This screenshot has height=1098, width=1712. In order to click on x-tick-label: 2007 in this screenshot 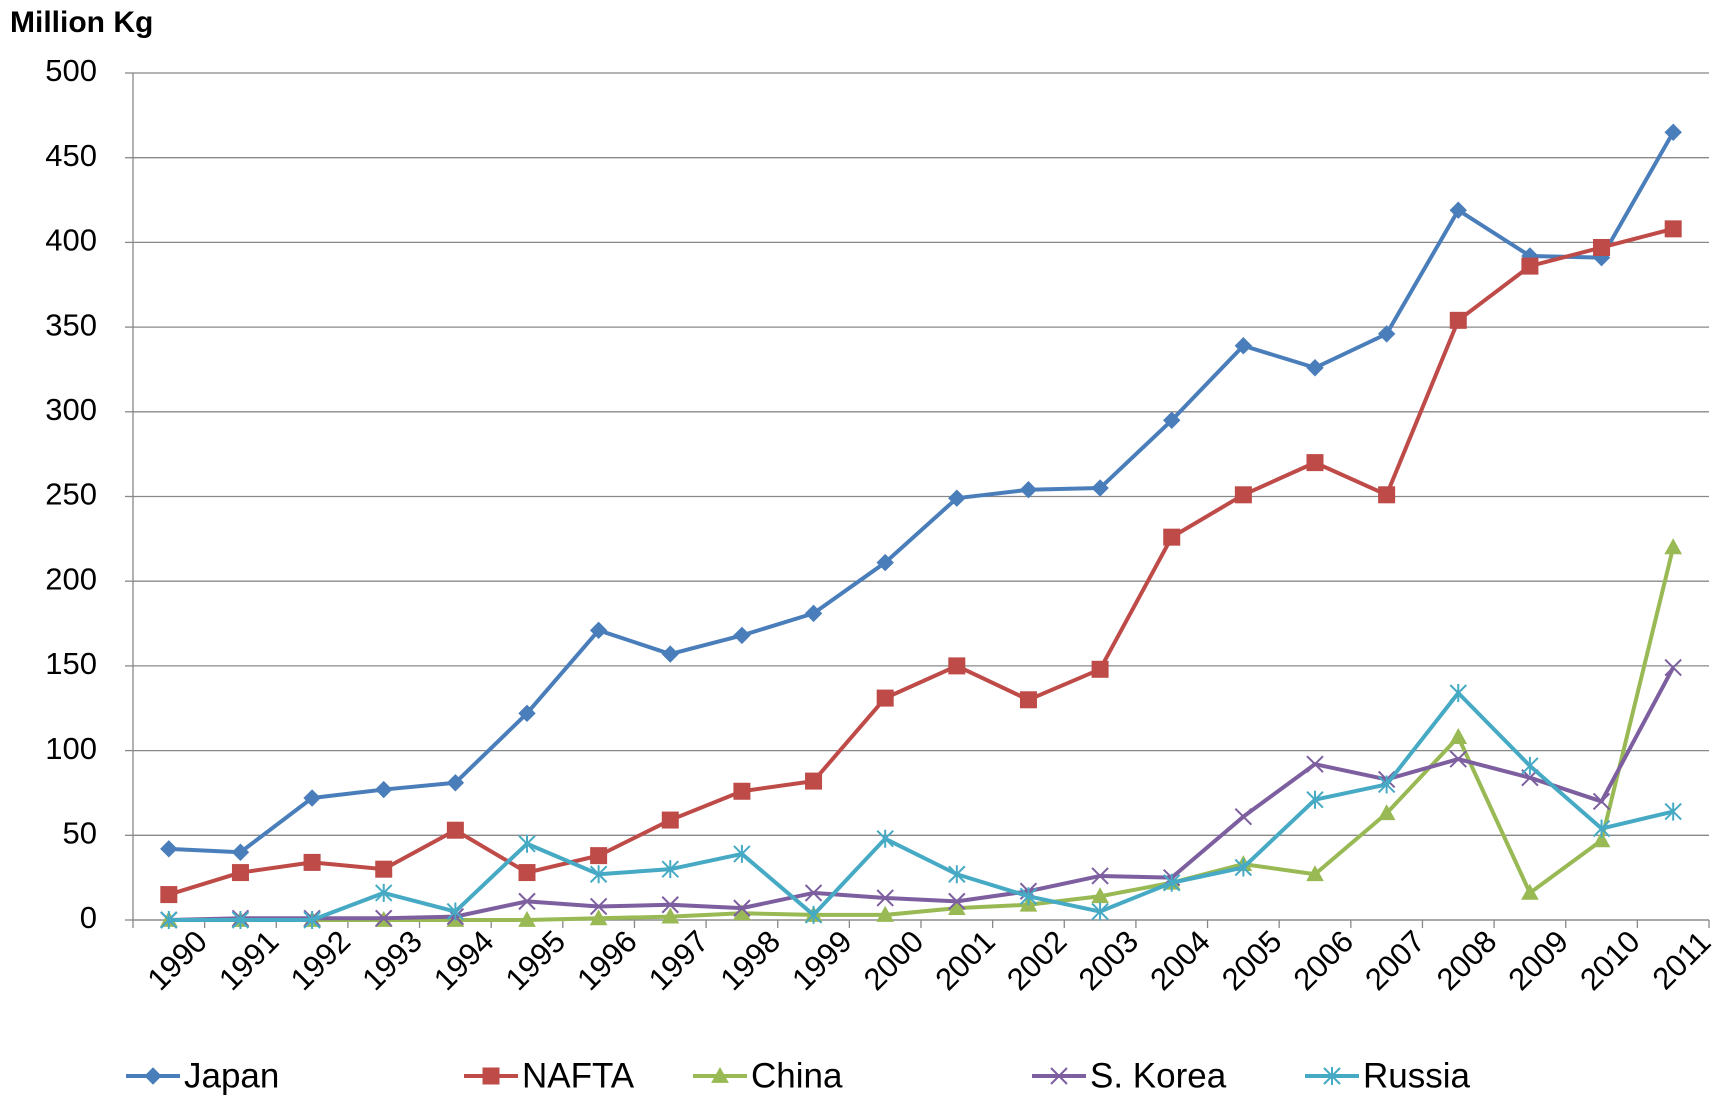, I will do `click(1395, 961)`.